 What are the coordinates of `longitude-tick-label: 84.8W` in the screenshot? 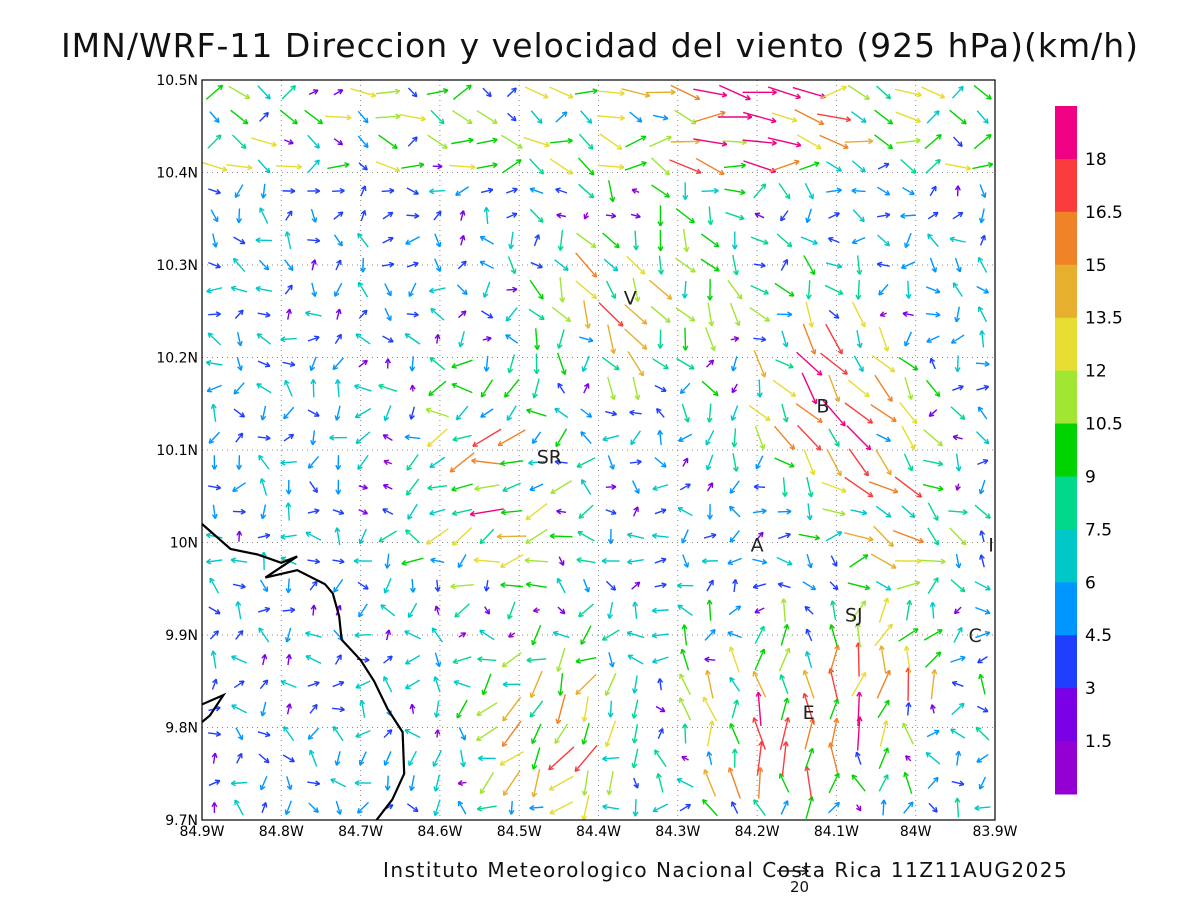 It's located at (281, 832).